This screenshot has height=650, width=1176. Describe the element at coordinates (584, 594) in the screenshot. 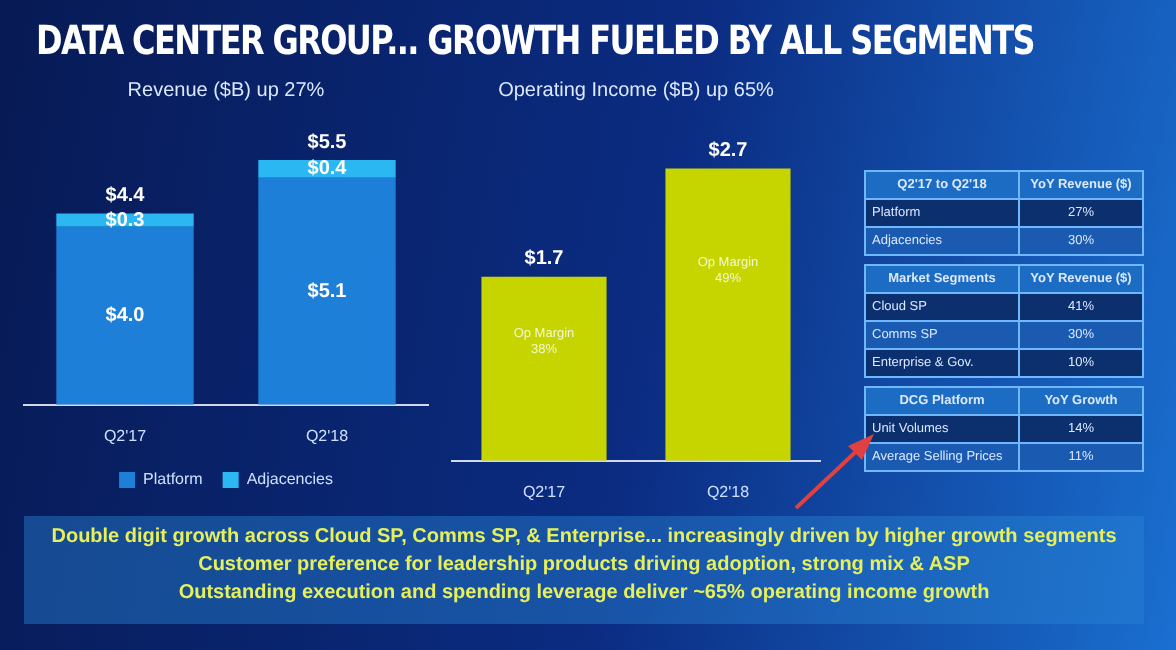

I see `text: Outstanding execution and spending leverage deliver ~65% operating income growth` at that location.